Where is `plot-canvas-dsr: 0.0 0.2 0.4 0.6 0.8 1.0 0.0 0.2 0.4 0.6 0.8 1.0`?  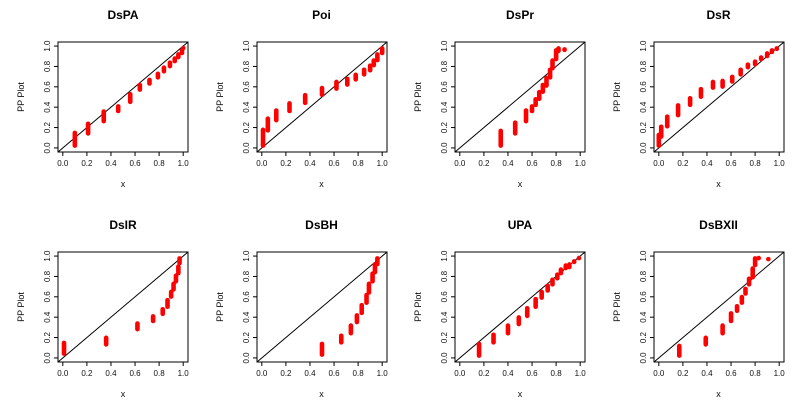
plot-canvas-dsr: 0.0 0.2 0.4 0.6 0.8 1.0 0.0 0.2 0.4 0.6 0.8 1.0 is located at coordinates (712, 104).